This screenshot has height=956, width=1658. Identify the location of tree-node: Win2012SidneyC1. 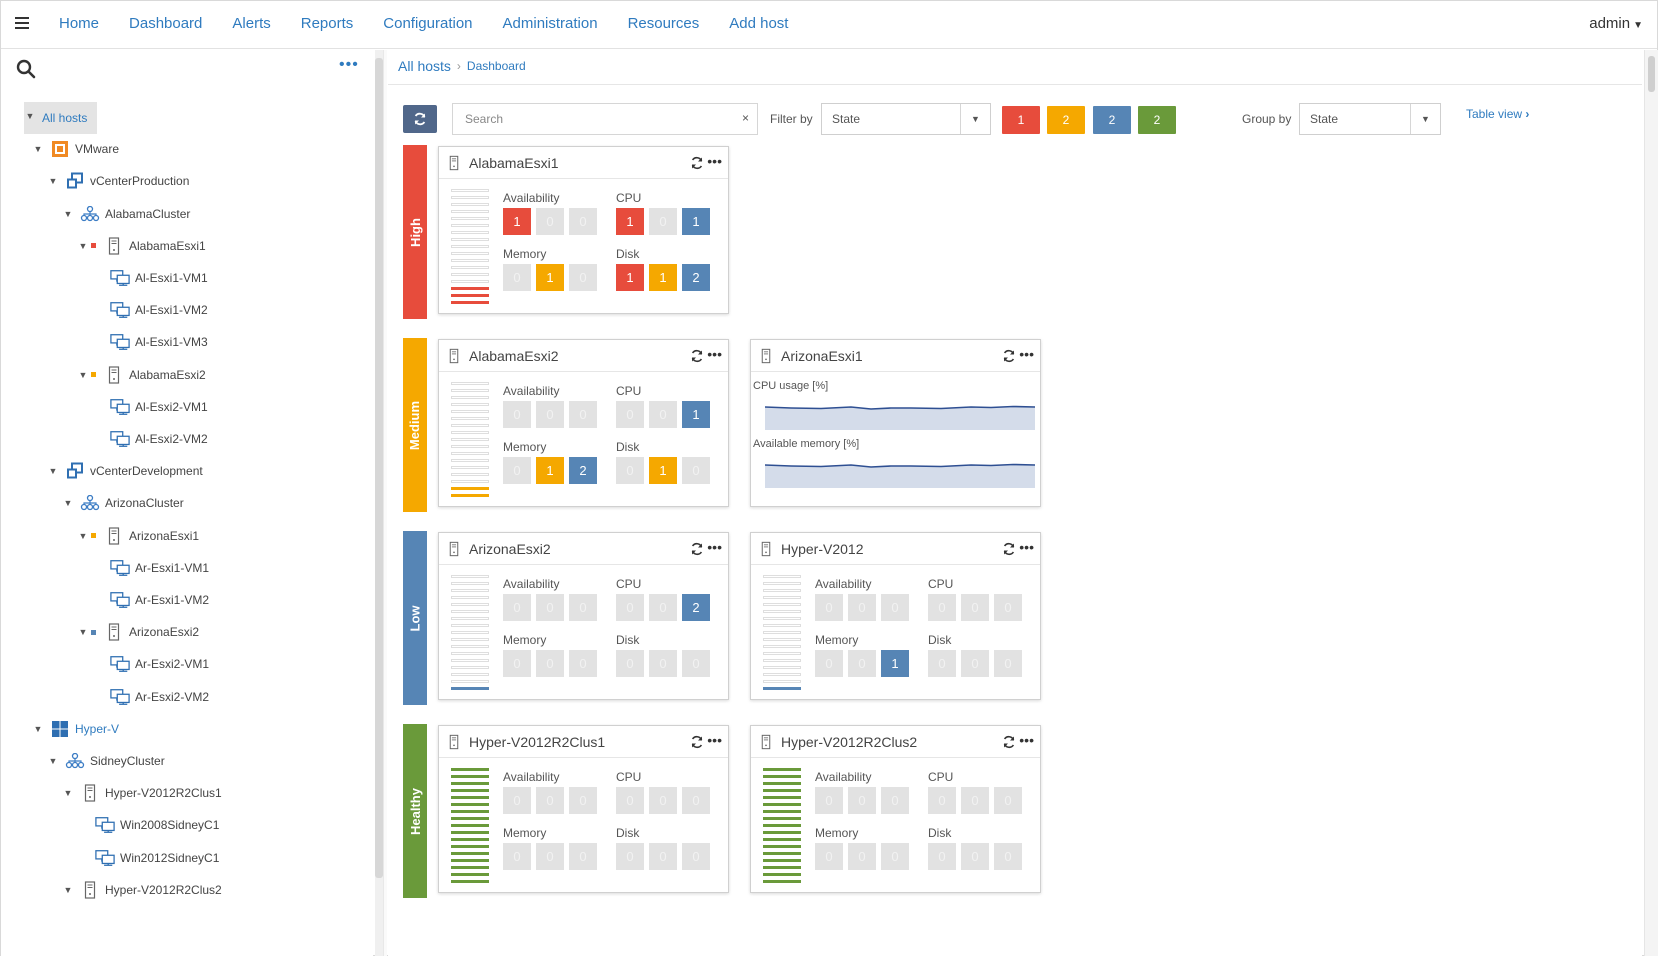
(148, 858).